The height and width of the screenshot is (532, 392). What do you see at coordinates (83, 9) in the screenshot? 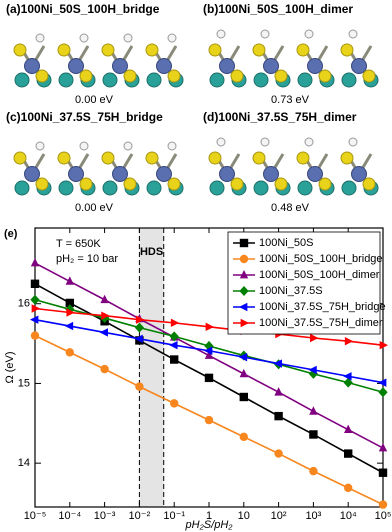
I see `panel-label: (a)100Ni_50S_100H_bridge` at bounding box center [83, 9].